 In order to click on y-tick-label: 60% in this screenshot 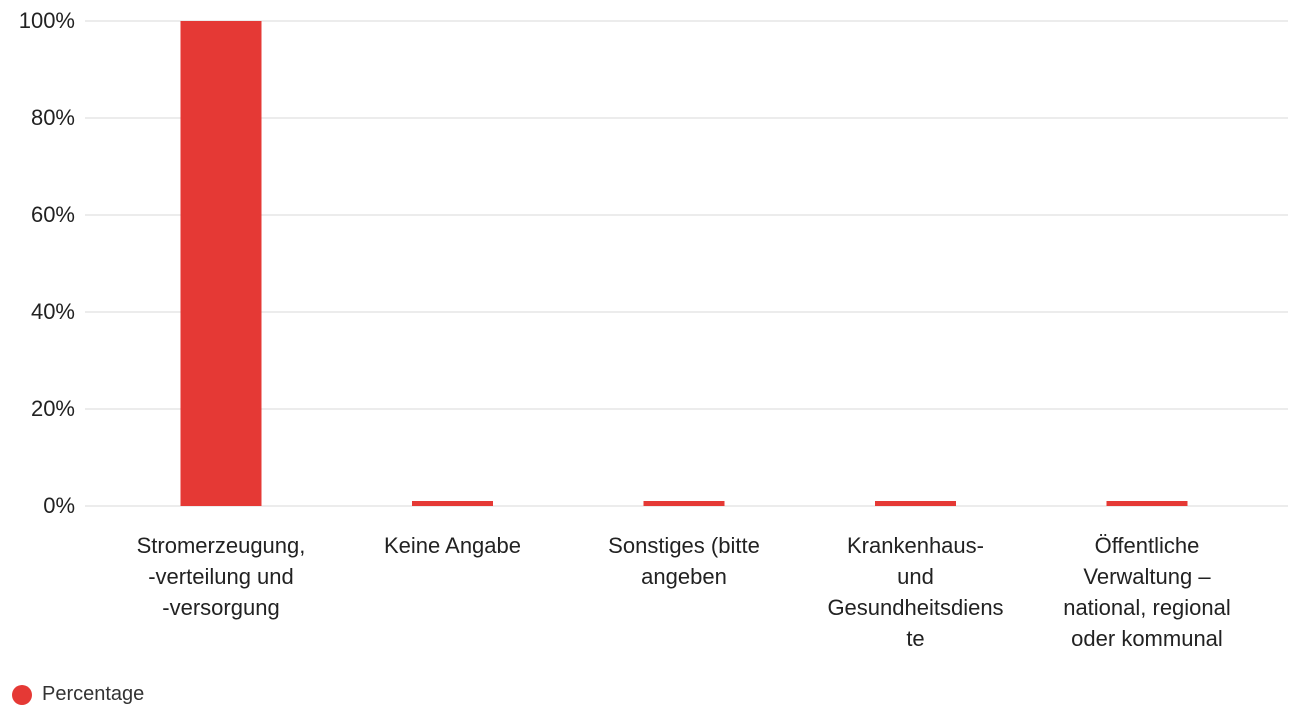, I will do `click(53, 214)`.